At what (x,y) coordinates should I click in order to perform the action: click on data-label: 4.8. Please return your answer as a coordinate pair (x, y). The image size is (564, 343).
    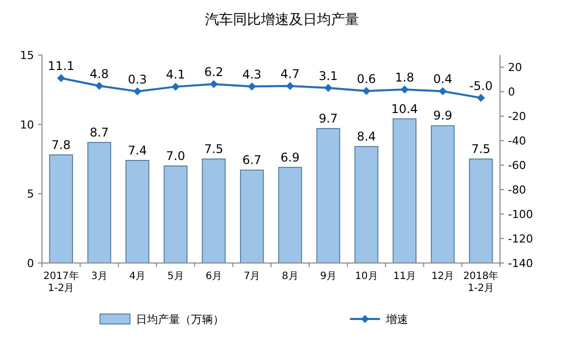
    Looking at the image, I should click on (99, 73).